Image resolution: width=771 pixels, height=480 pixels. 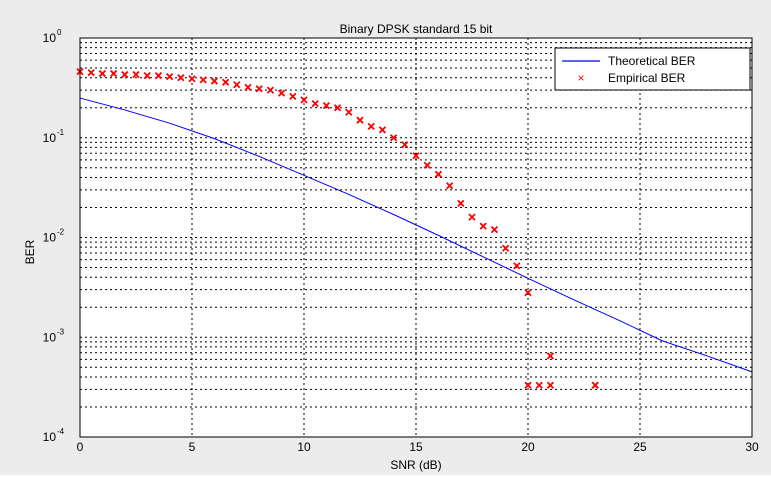 What do you see at coordinates (192, 447) in the screenshot?
I see `x-tick-label: 5` at bounding box center [192, 447].